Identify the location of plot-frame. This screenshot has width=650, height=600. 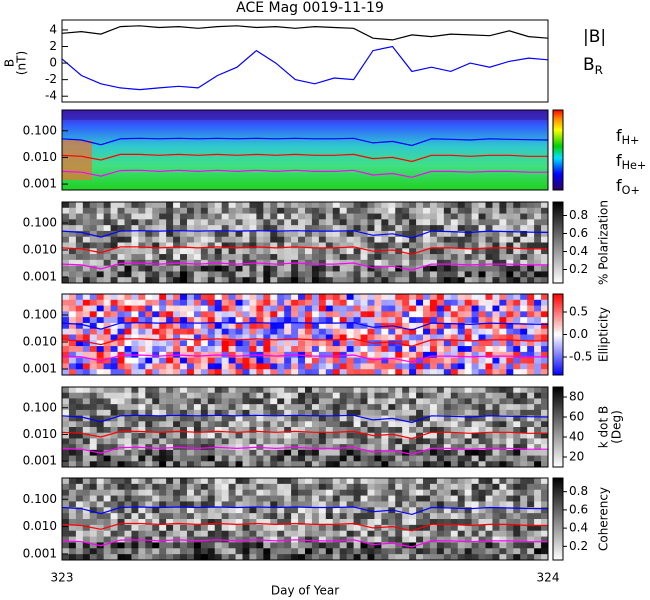
(305, 427).